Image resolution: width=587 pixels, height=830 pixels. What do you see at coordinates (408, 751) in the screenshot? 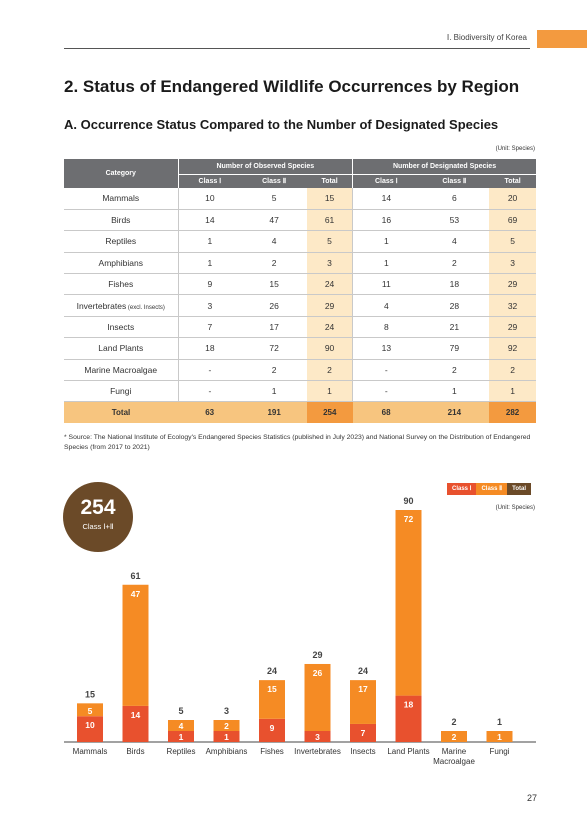
I see `x-tick-label: Land Plants` at bounding box center [408, 751].